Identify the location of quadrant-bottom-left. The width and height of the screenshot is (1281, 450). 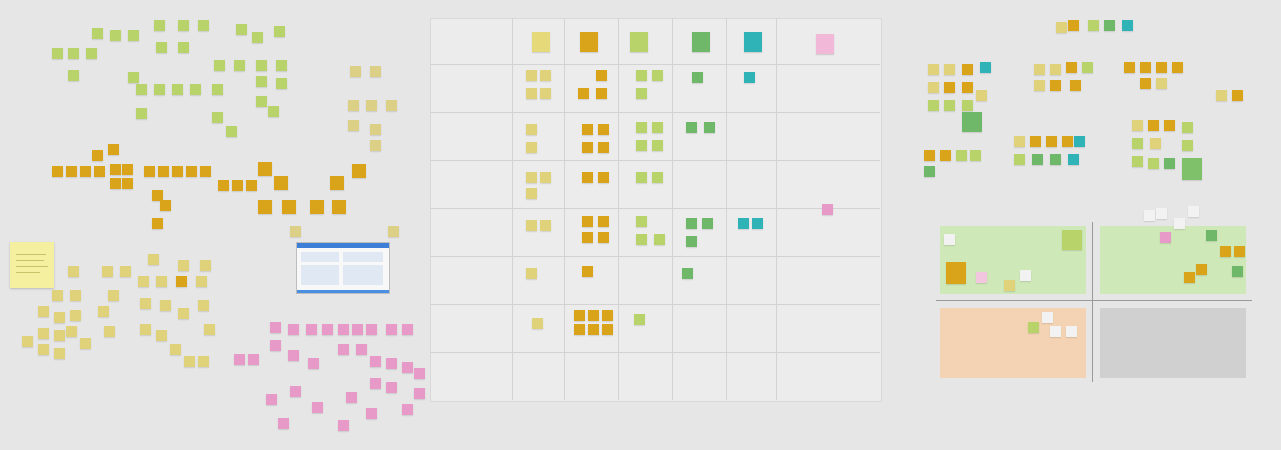
(1013, 343).